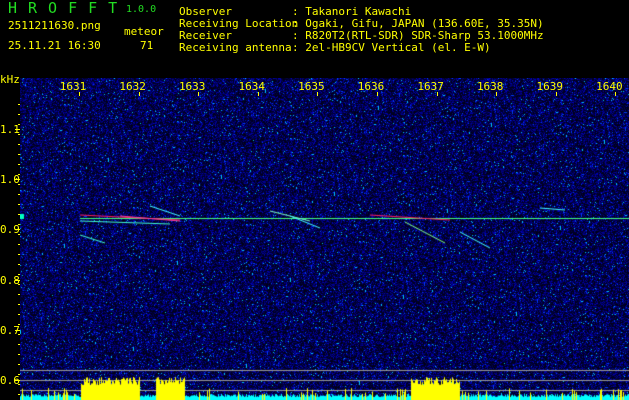  Describe the element at coordinates (609, 86) in the screenshot. I see `x-tick-label: 1640` at that location.